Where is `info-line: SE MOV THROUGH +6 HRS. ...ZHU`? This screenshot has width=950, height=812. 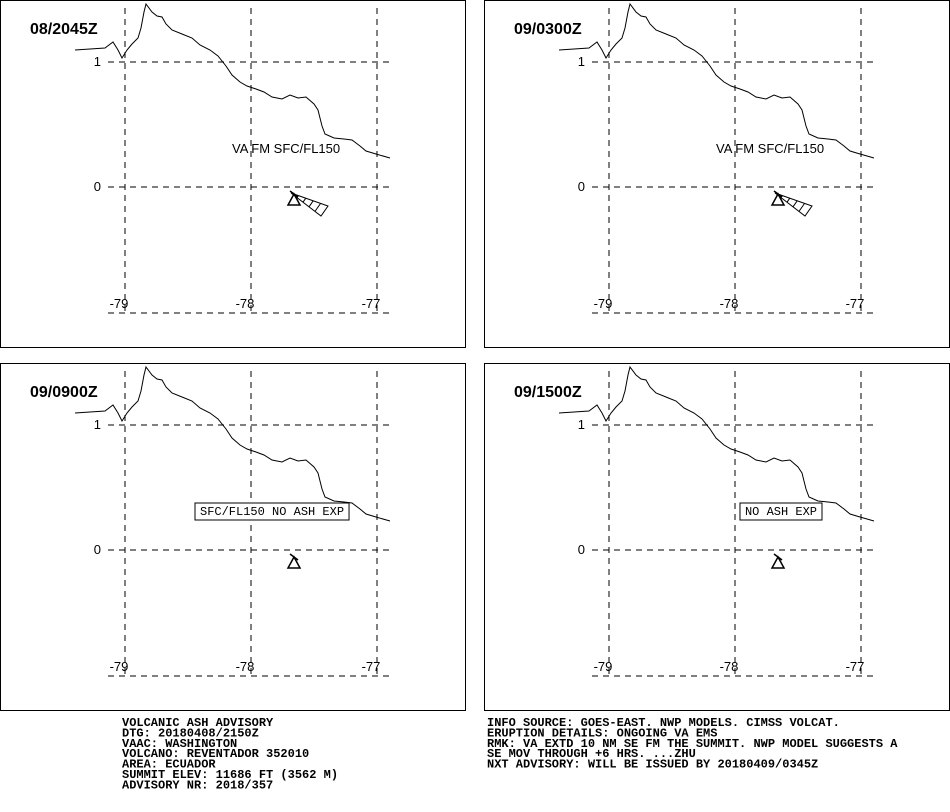 info-line: SE MOV THROUGH +6 HRS. ...ZHU is located at coordinates (591, 754).